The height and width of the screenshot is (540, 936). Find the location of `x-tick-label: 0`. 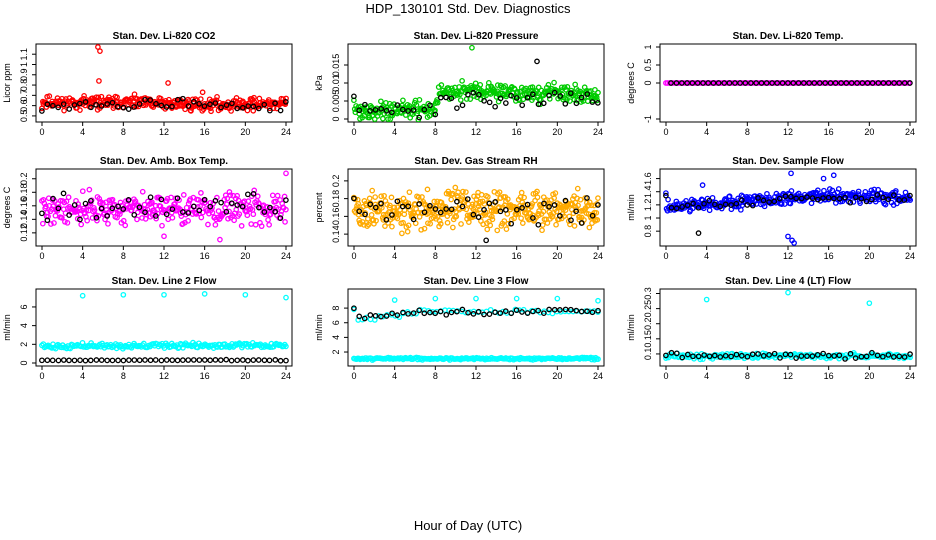

x-tick-label: 0 is located at coordinates (41, 132).